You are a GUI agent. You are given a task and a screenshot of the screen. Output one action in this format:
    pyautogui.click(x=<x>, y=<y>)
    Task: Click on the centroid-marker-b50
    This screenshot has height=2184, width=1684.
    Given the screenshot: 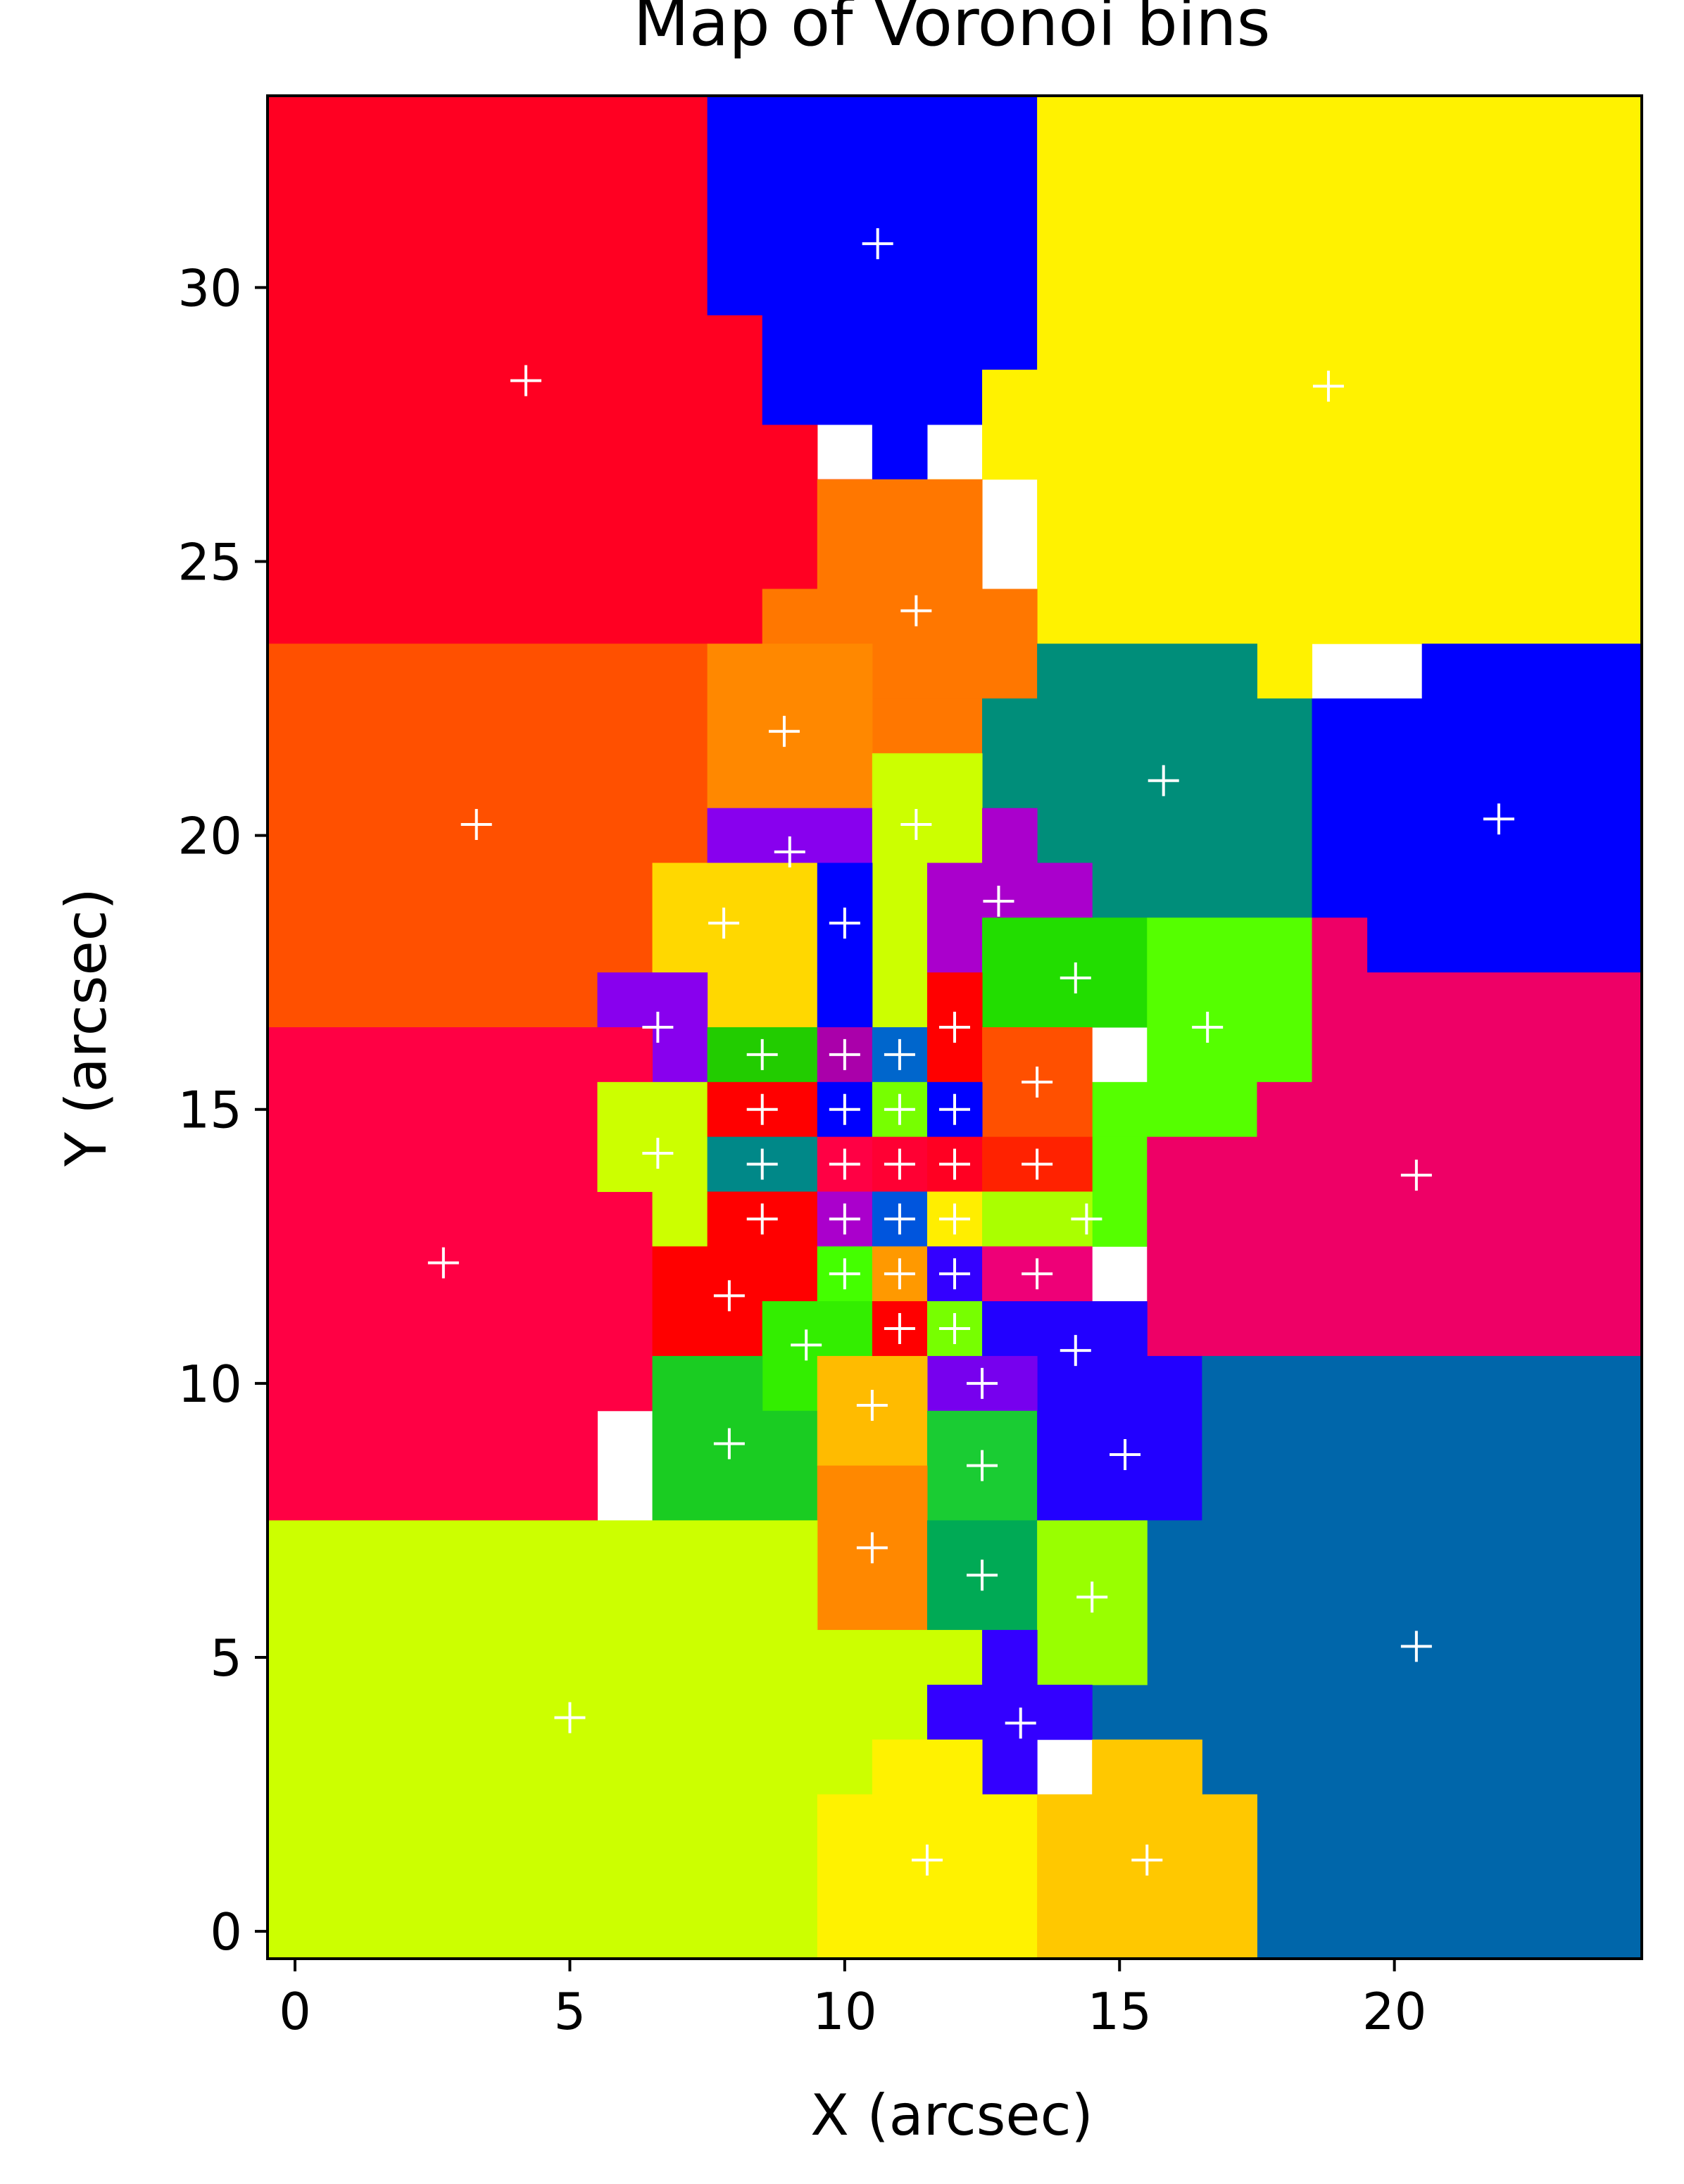 What is the action you would take?
    pyautogui.click(x=872, y=1405)
    